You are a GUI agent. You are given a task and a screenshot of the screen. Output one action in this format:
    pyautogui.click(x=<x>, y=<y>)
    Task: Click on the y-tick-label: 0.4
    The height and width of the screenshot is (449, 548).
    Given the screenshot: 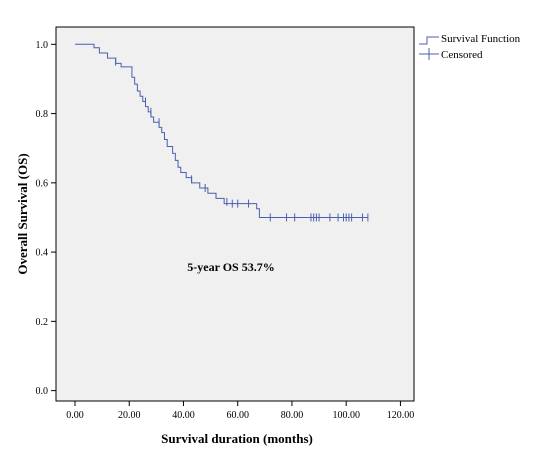 What is the action you would take?
    pyautogui.click(x=42, y=253)
    